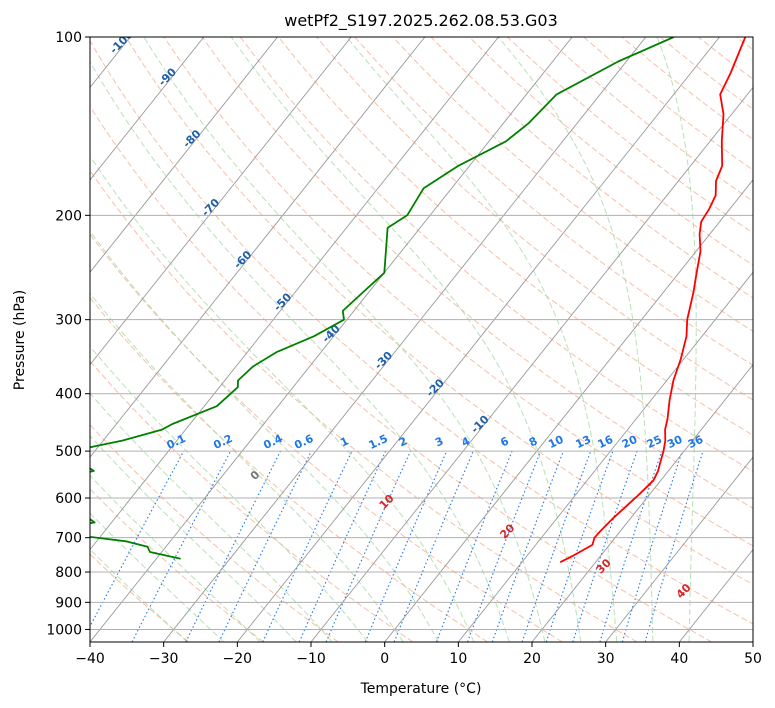 This screenshot has height=708, width=775. What do you see at coordinates (20, 340) in the screenshot?
I see `y-axis-label: Pressure (hPa)` at bounding box center [20, 340].